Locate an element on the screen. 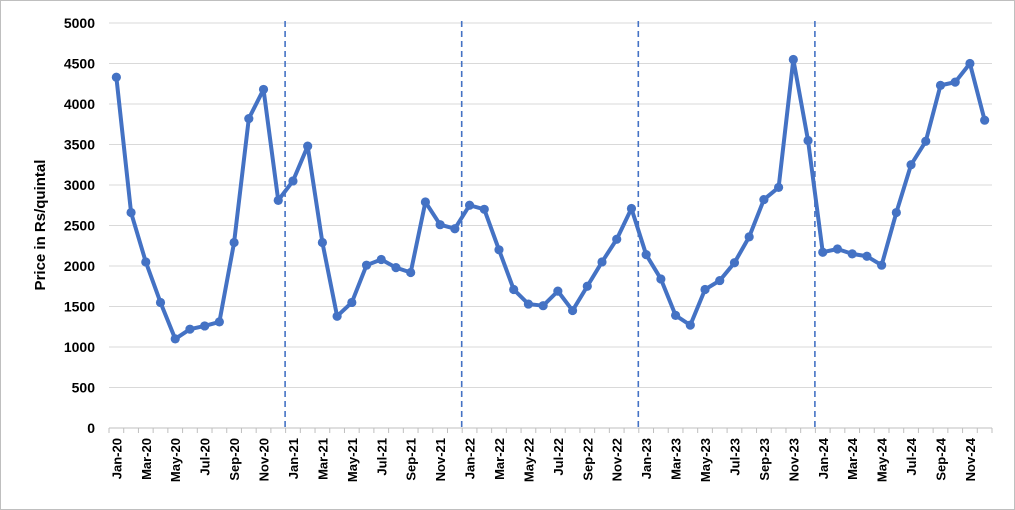 Image resolution: width=1015 pixels, height=510 pixels. x-tick-label: Sep-22 is located at coordinates (587, 459).